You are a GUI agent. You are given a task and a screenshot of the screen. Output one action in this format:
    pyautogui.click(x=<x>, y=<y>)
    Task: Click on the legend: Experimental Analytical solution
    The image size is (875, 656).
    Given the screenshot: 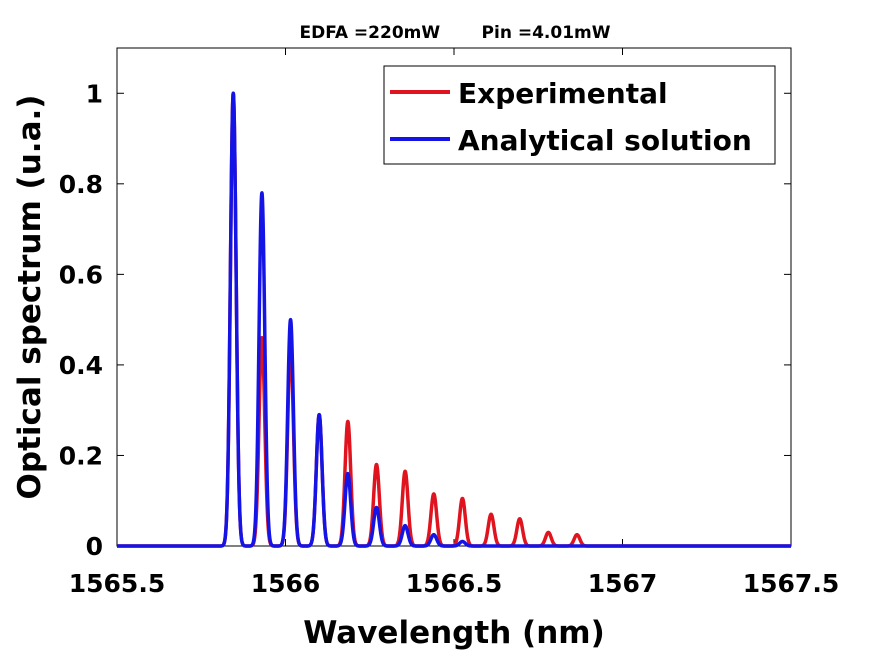 What is the action you would take?
    pyautogui.click(x=579, y=115)
    